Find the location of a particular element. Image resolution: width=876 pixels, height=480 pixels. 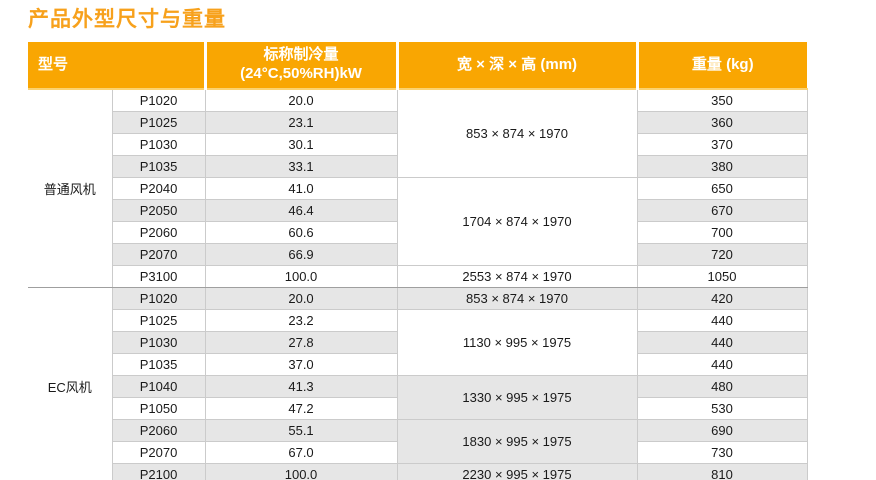

capacity-cell: 27.8 is located at coordinates (301, 342).